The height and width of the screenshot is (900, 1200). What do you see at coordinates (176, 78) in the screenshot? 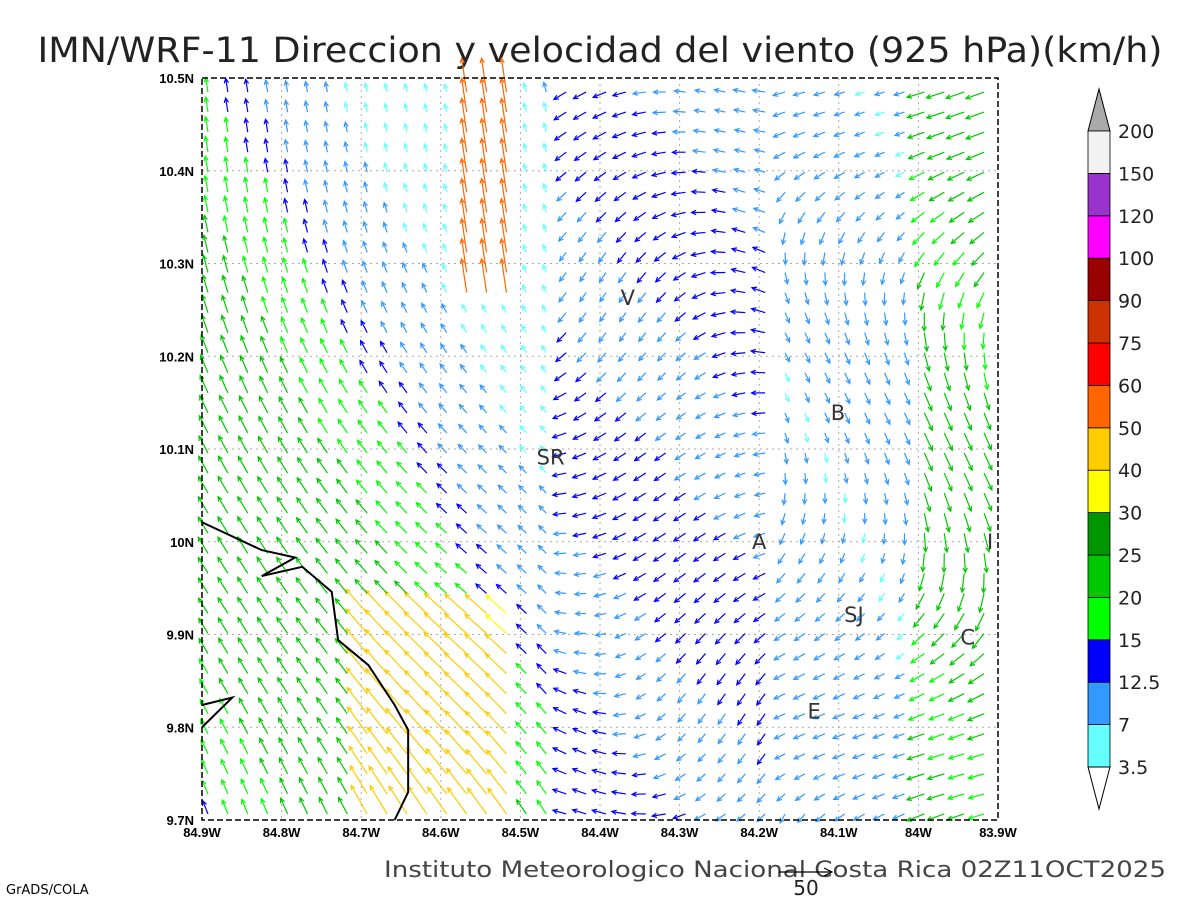
I see `y-tick-label: 10.5N` at bounding box center [176, 78].